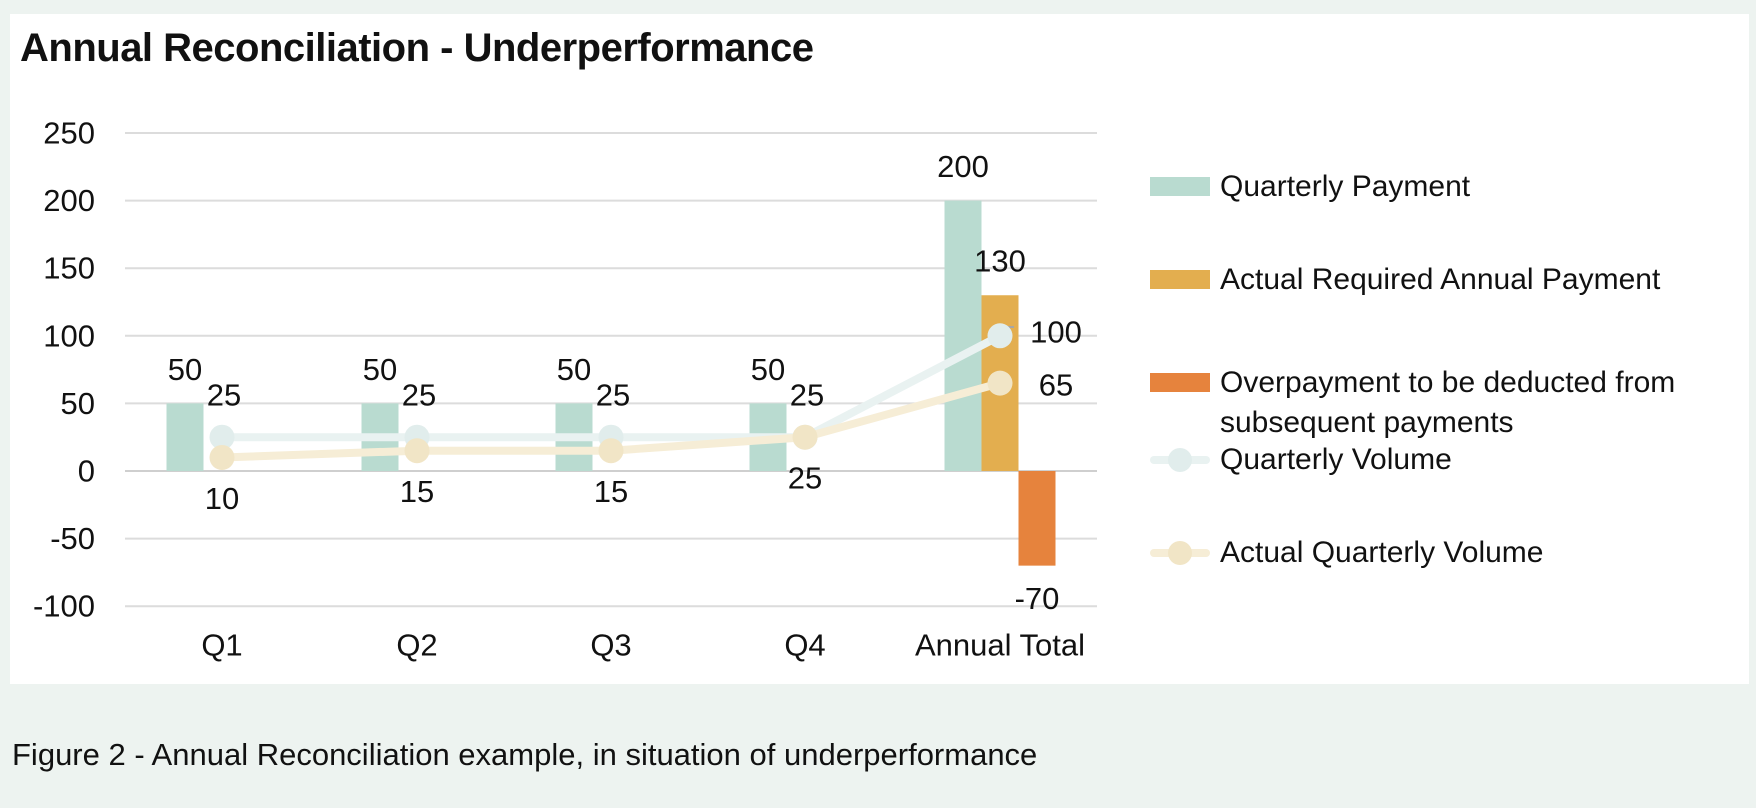 This screenshot has height=808, width=1756. Describe the element at coordinates (69, 200) in the screenshot. I see `y-tick-label: 200` at that location.